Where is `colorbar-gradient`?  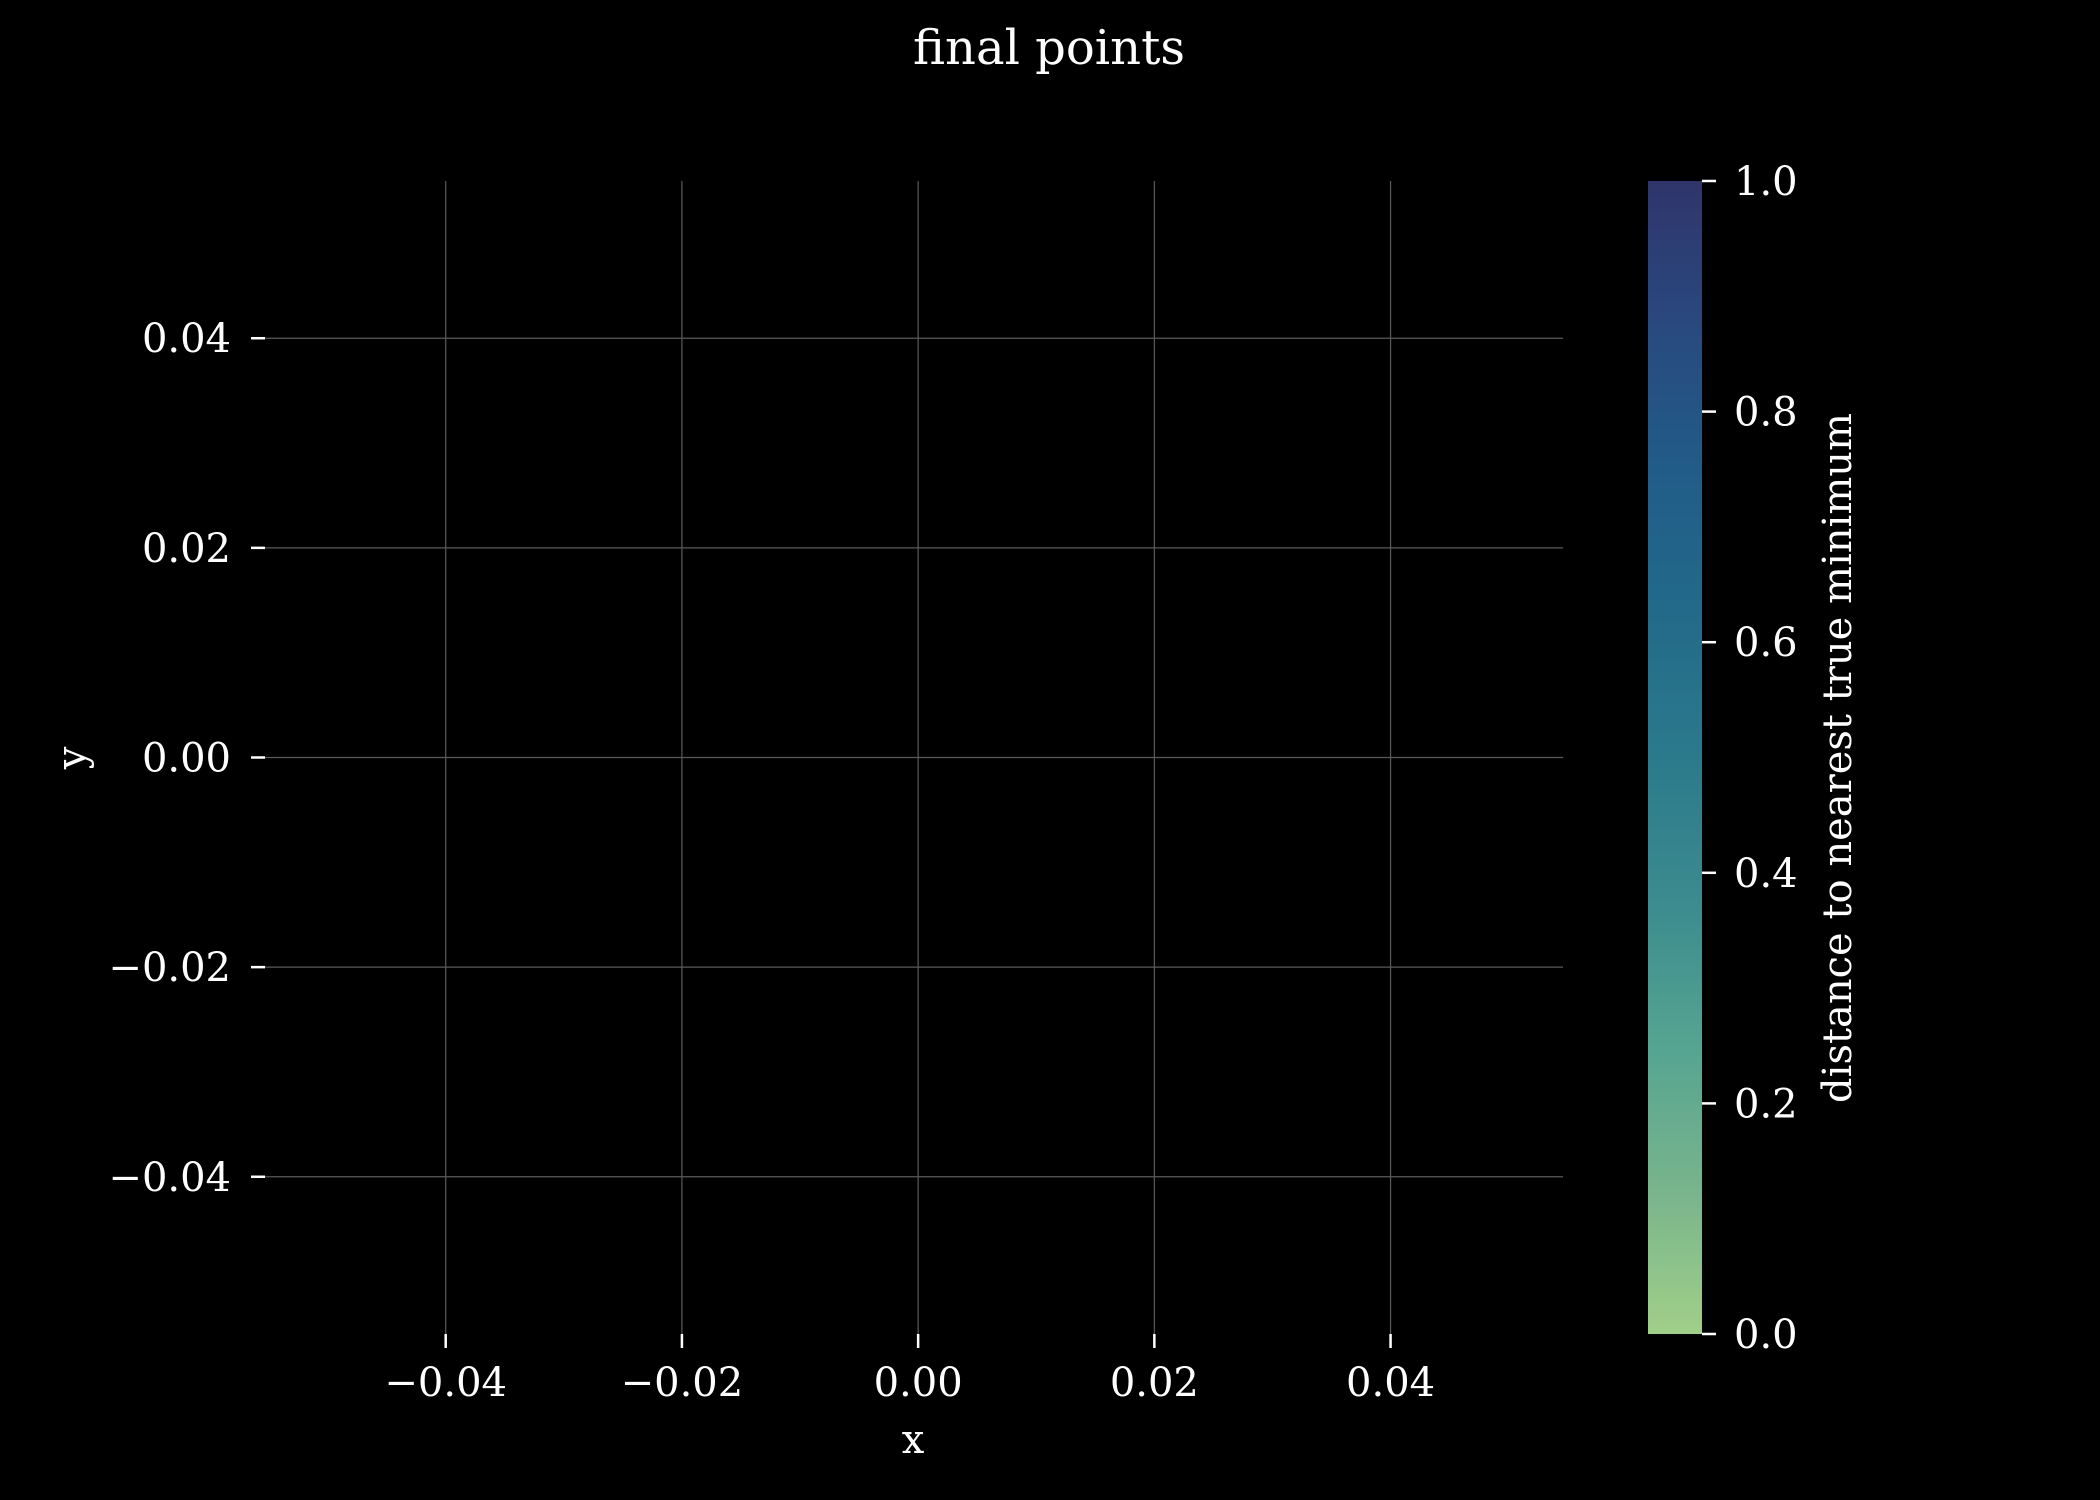 colorbar-gradient is located at coordinates (1675, 757).